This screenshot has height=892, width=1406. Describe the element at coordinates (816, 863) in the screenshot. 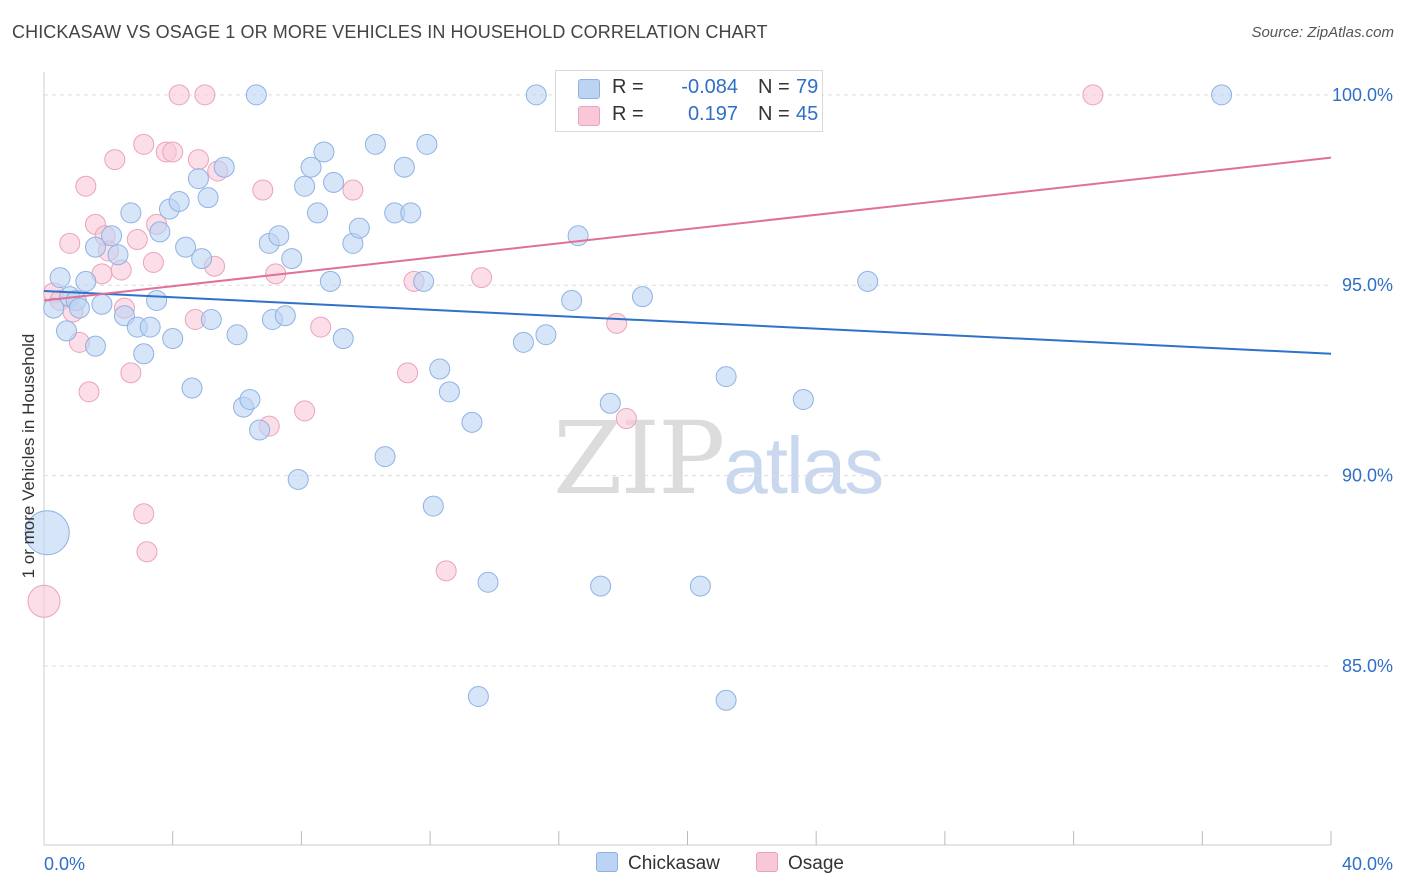

I see `legend-osage-label: Osage` at that location.